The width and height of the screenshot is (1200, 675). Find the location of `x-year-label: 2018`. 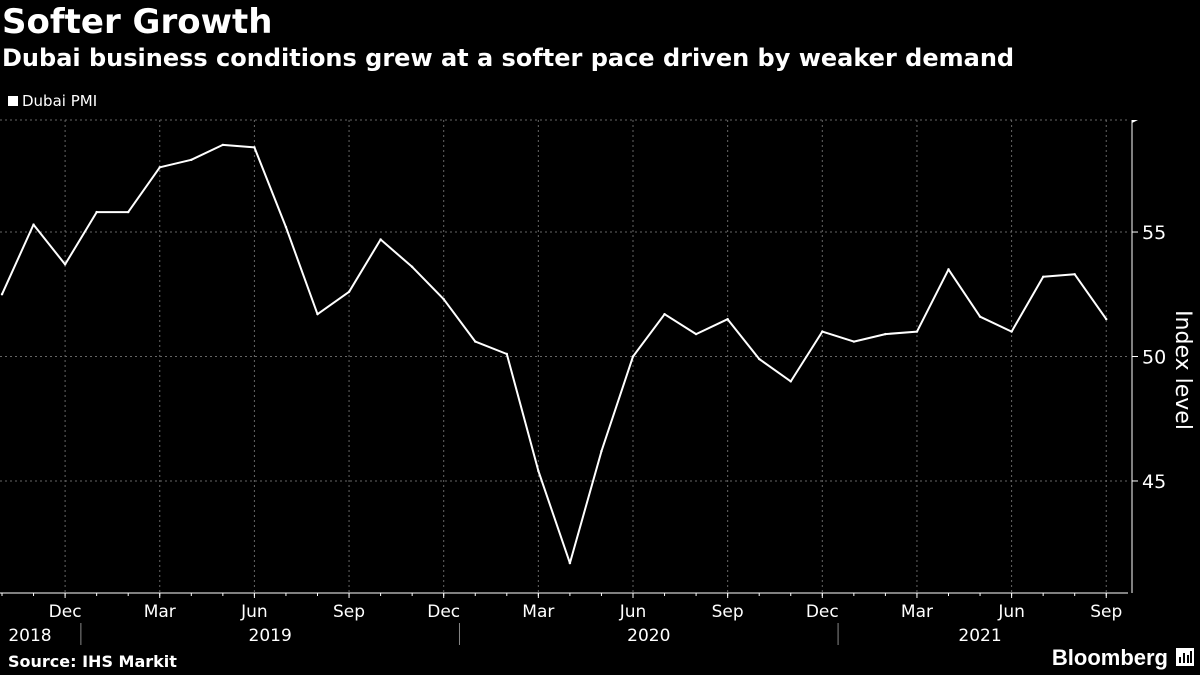

x-year-label: 2018 is located at coordinates (29, 636).